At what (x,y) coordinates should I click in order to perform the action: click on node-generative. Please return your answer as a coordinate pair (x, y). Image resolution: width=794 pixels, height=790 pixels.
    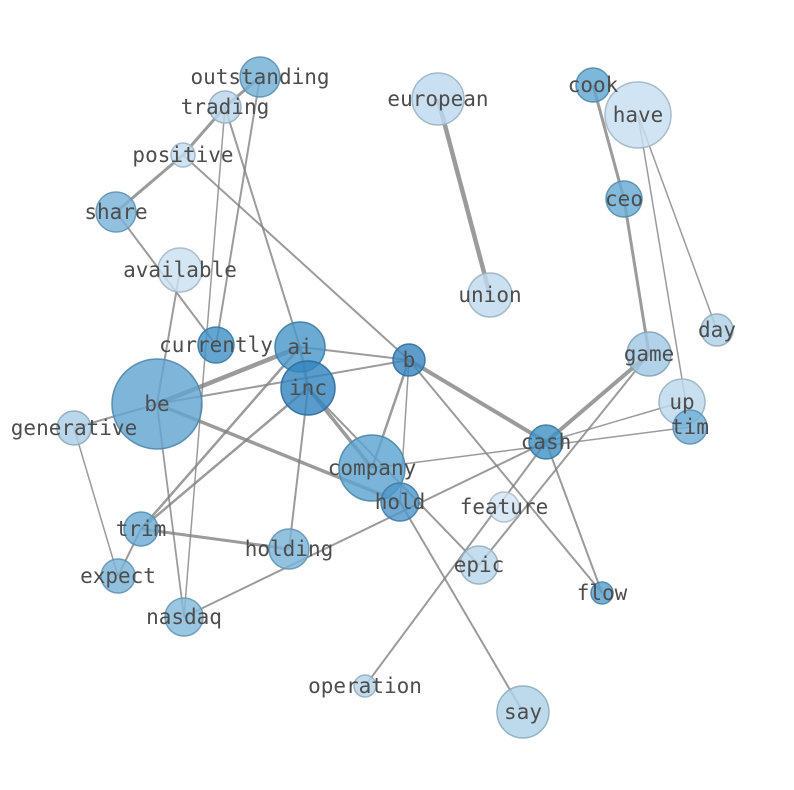
    Looking at the image, I should click on (74, 428).